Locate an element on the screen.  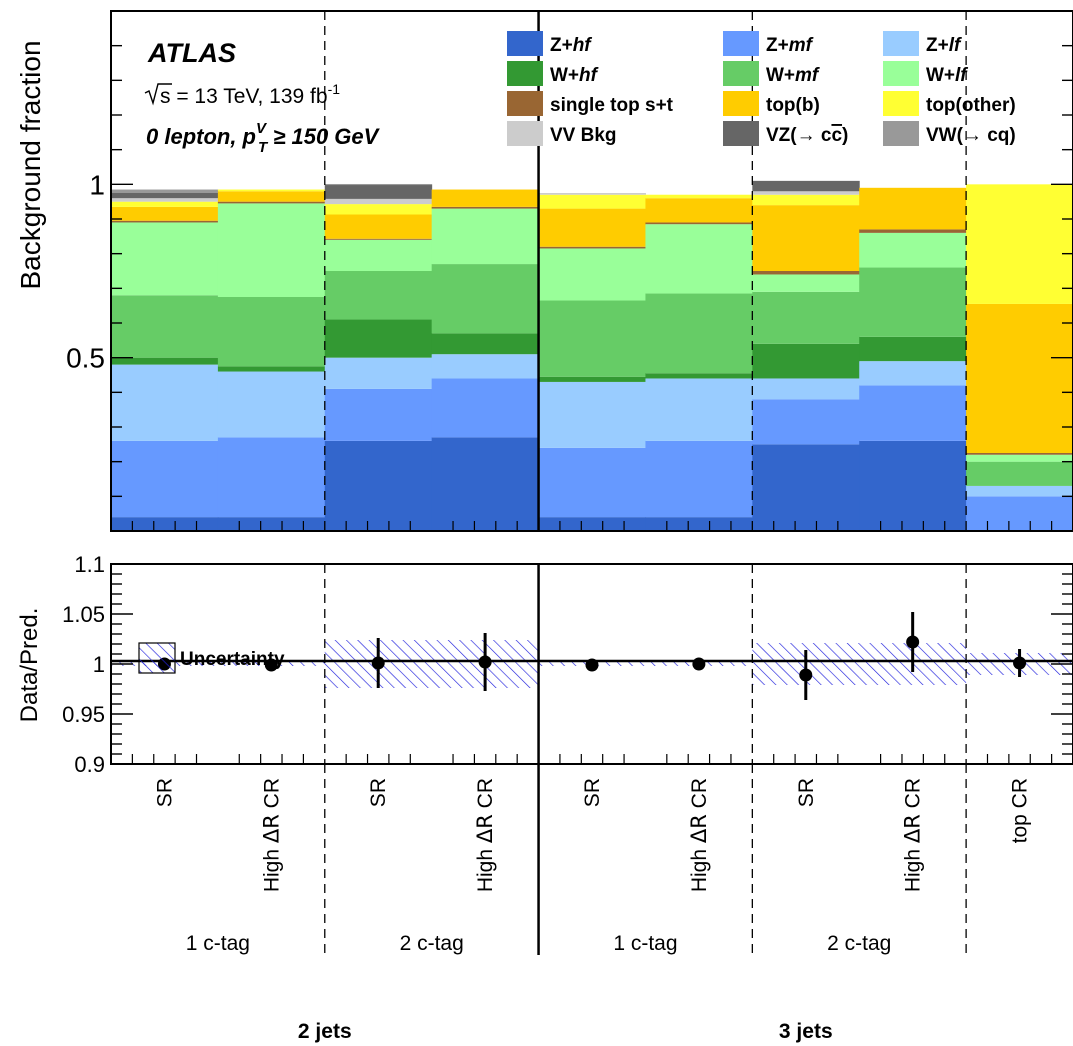
energy-text: = 13 TeV, 139 fb is located at coordinates (249, 96).